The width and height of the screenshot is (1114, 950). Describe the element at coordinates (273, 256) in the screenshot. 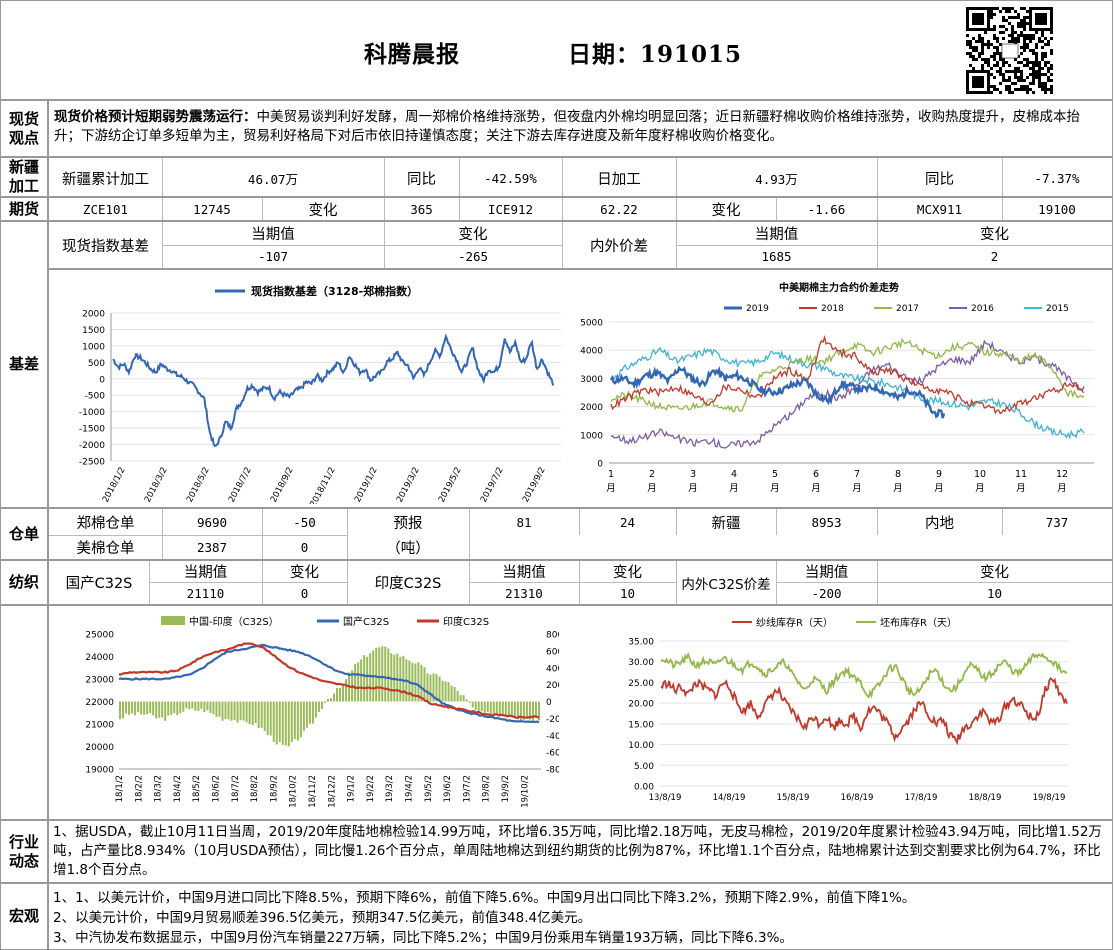

I see `basis-current-value: -107` at that location.